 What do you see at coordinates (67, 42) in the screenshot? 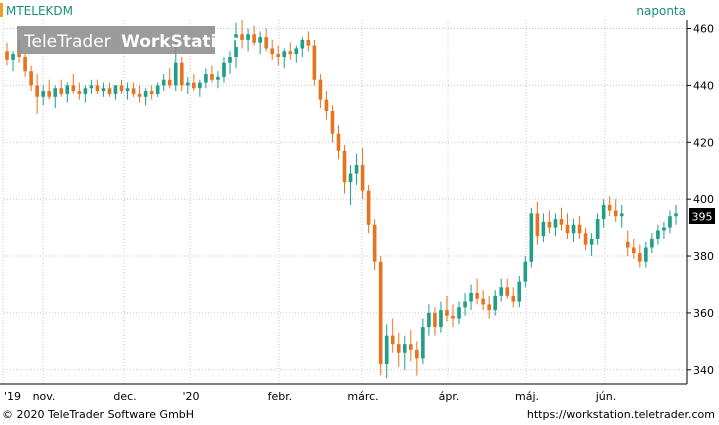
I see `watermark-part-1: TeleTrader` at bounding box center [67, 42].